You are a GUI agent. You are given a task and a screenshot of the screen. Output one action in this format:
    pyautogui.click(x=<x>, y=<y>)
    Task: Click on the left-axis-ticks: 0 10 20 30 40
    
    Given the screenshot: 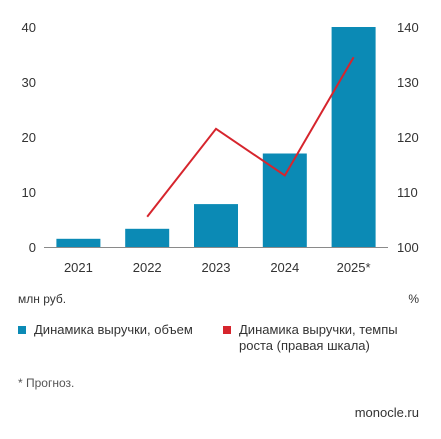 What is the action you would take?
    pyautogui.click(x=29, y=137)
    